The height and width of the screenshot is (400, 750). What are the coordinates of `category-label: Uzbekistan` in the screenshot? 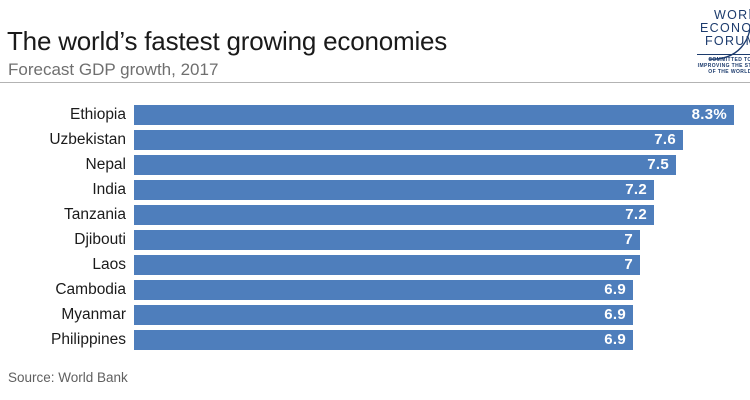 It's located at (87, 139).